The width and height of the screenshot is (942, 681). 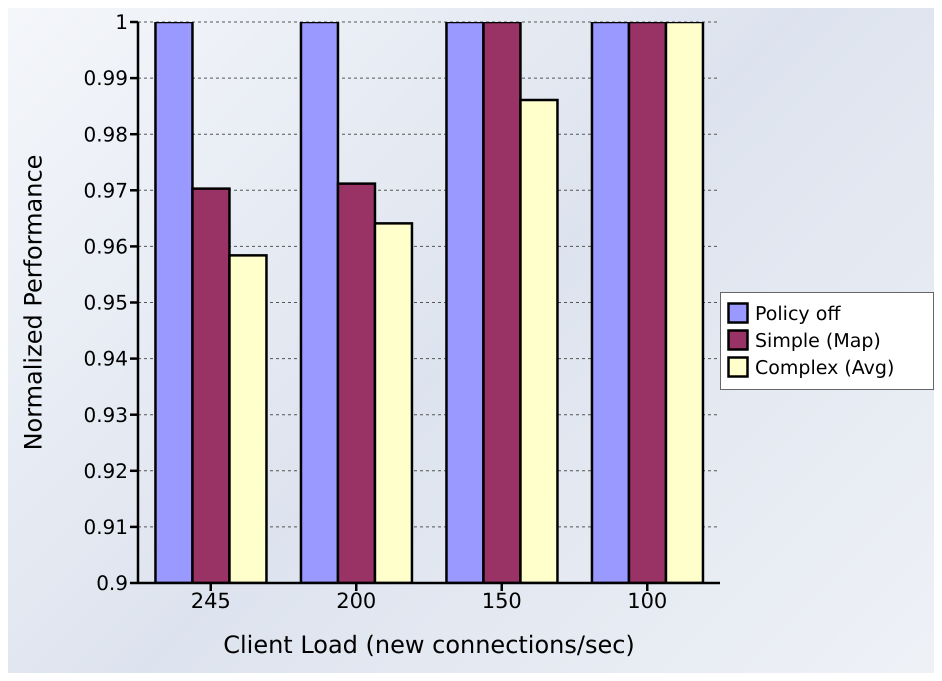 What do you see at coordinates (105, 414) in the screenshot?
I see `y-tick-label: 0.93` at bounding box center [105, 414].